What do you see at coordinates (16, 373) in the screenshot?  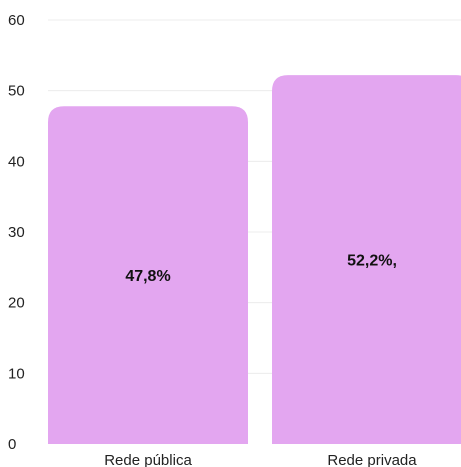 I see `y-tick-label: 10` at bounding box center [16, 373].